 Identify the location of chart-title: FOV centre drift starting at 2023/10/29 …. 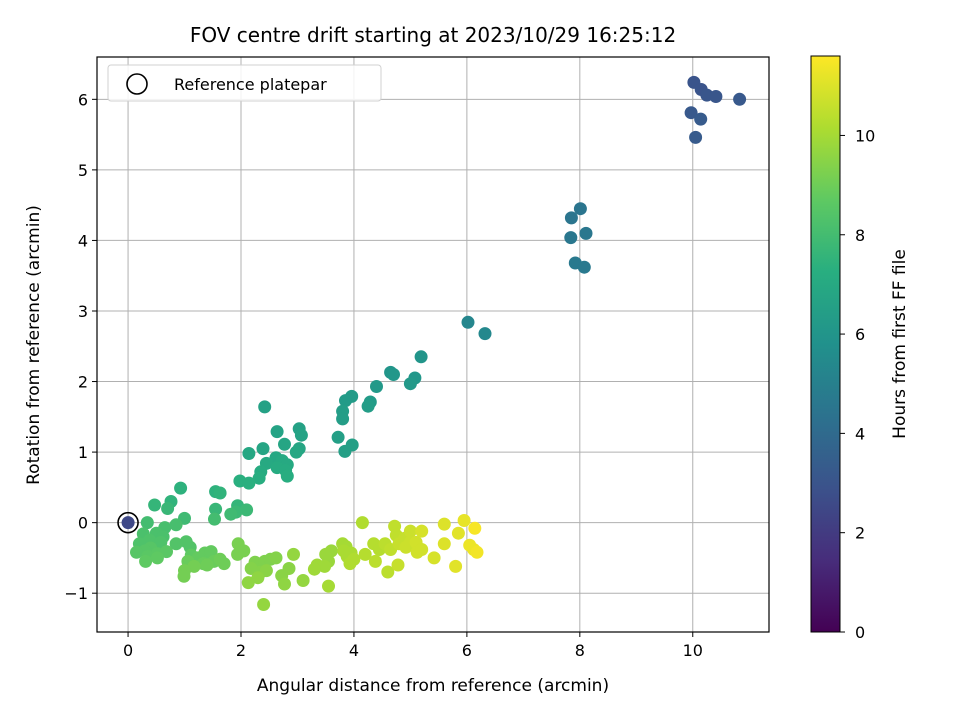
(433, 35).